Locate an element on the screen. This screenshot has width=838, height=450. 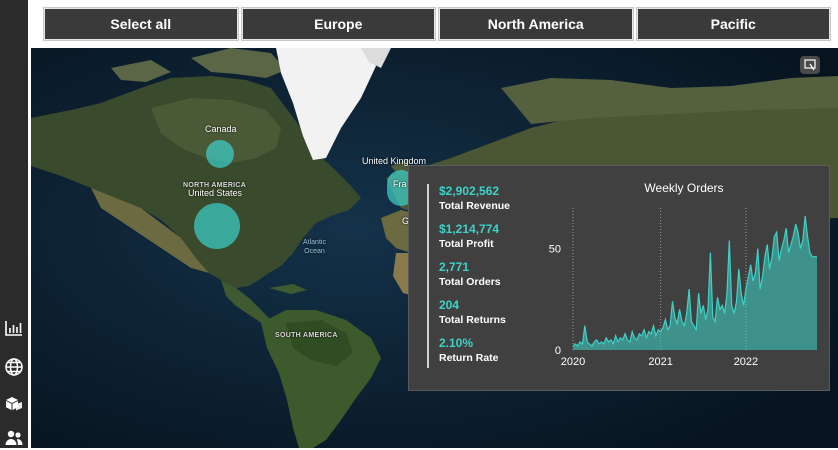
kpi-value: $2,902,562 is located at coordinates (469, 191).